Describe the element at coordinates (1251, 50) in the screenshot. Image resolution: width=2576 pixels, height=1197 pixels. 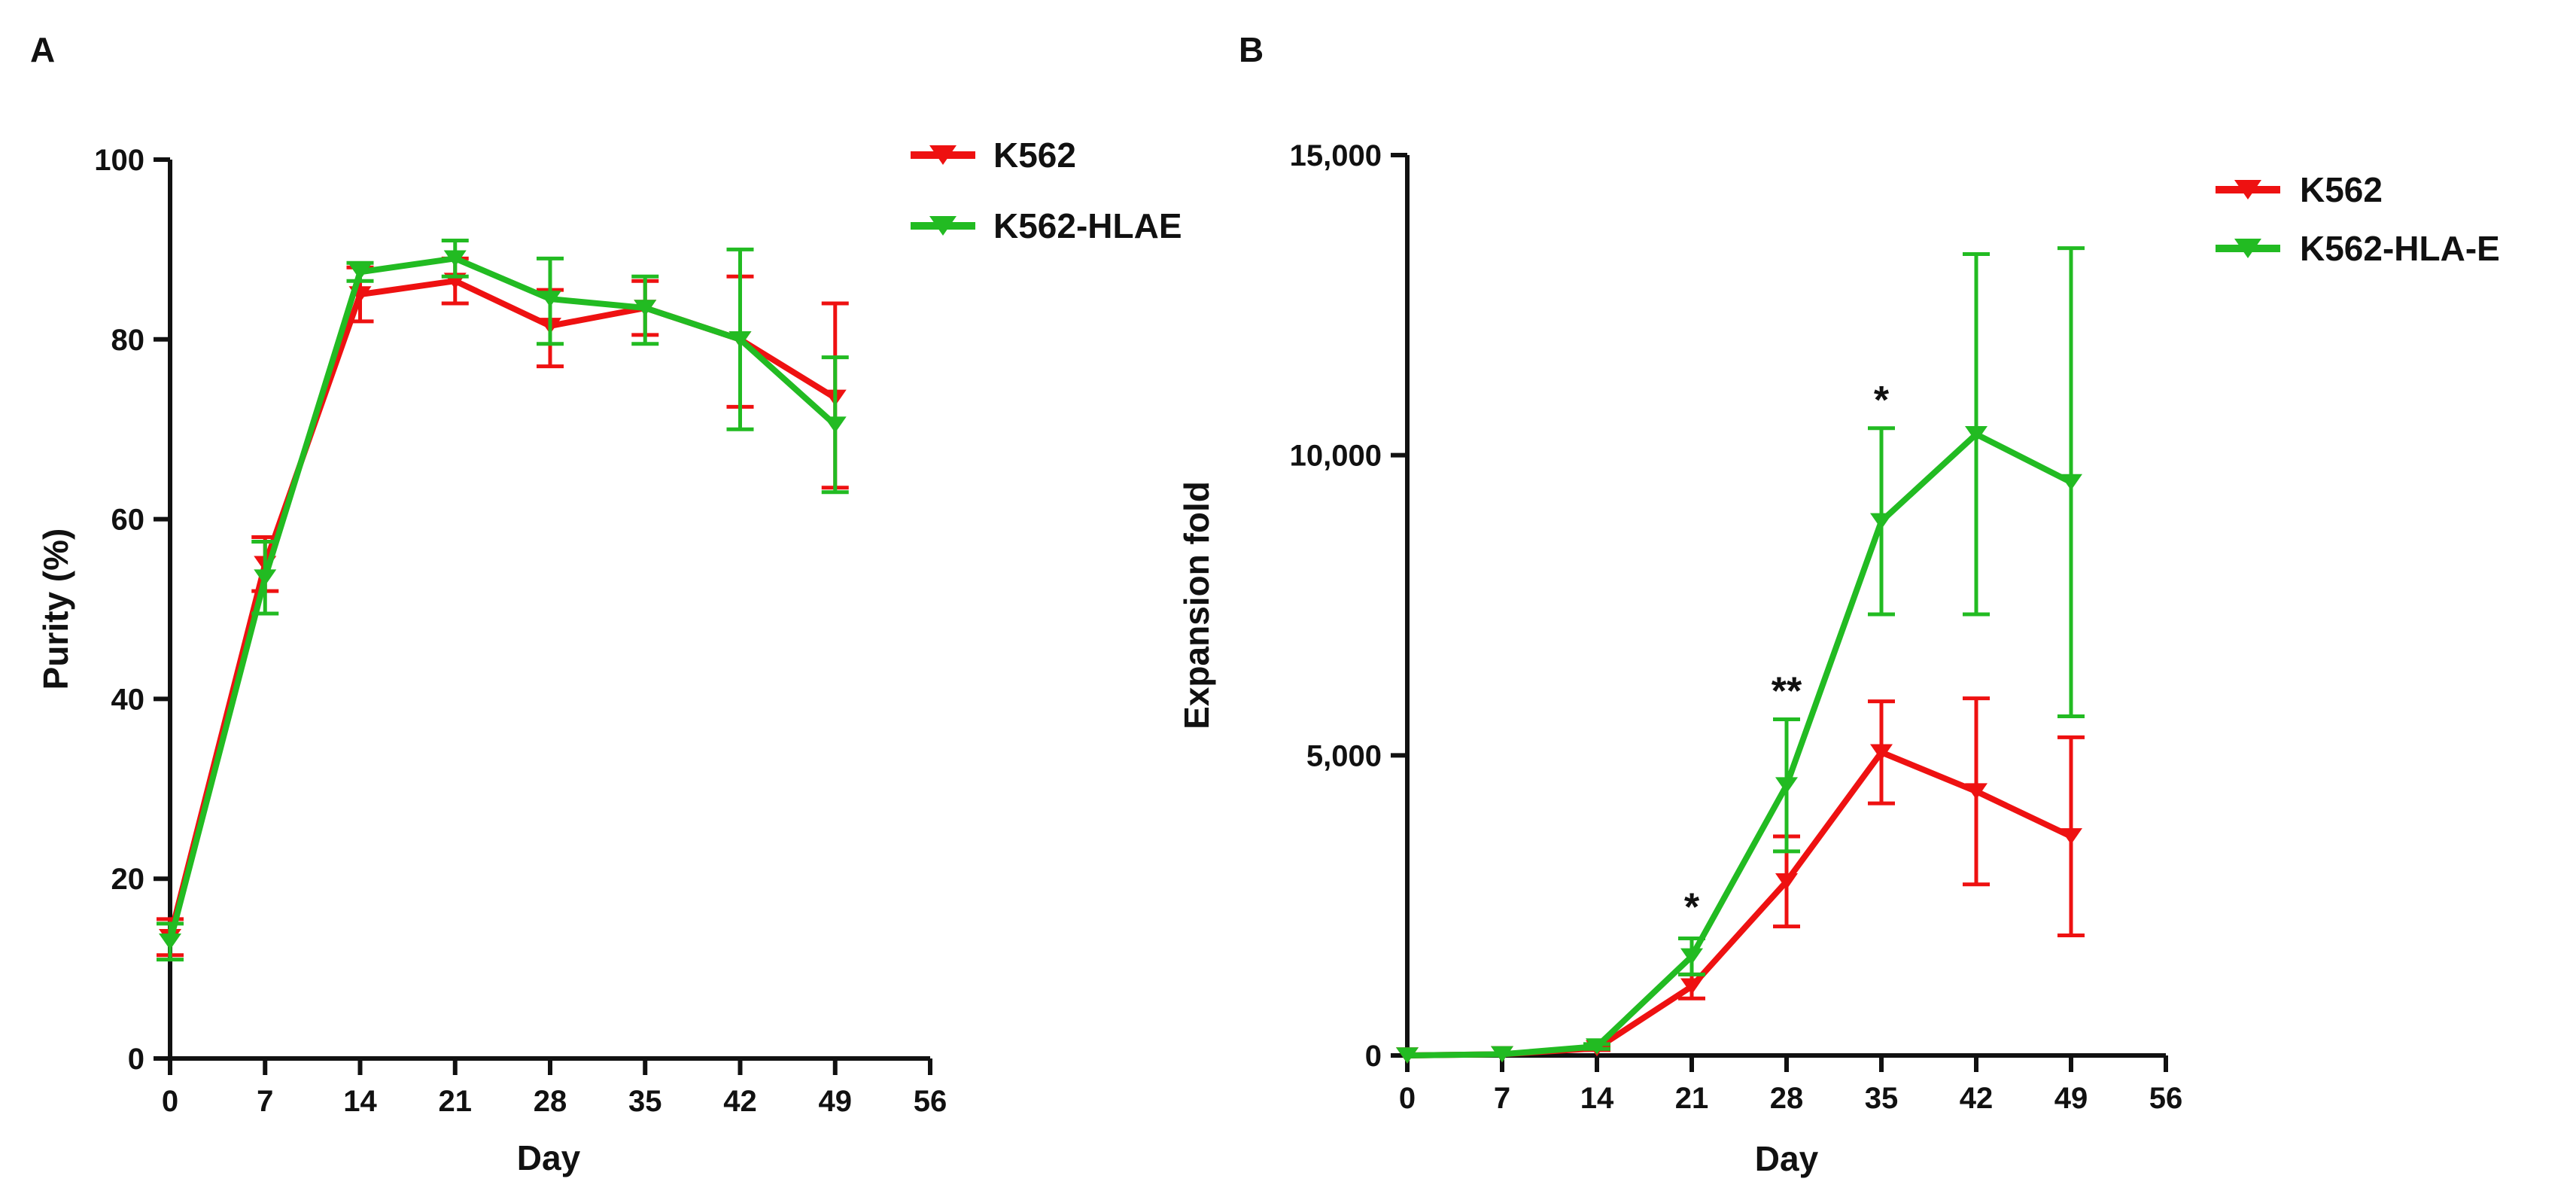
I see `panel-b-label: B` at that location.